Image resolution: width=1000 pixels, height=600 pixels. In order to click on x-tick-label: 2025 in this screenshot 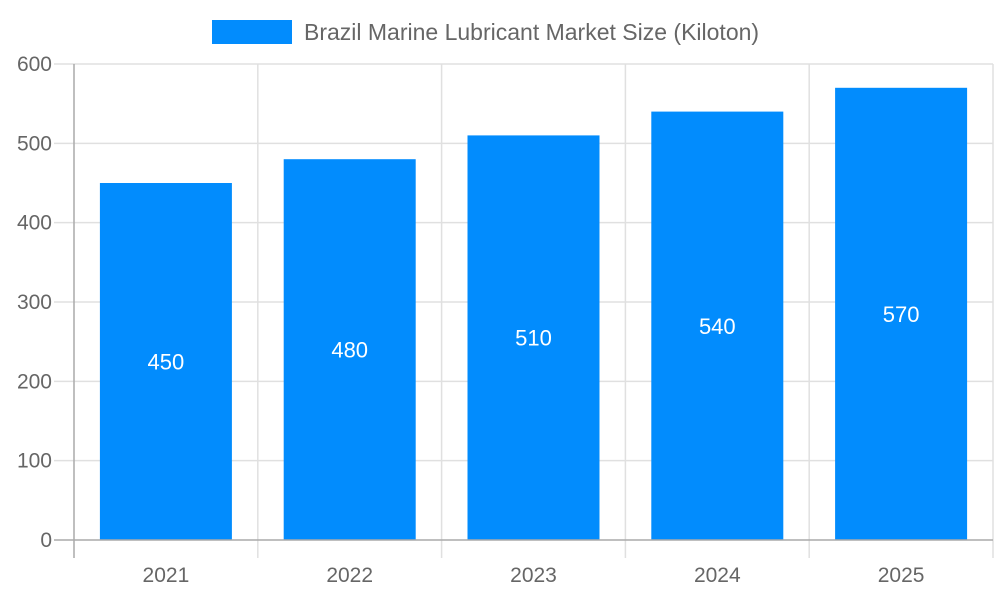, I will do `click(901, 575)`.